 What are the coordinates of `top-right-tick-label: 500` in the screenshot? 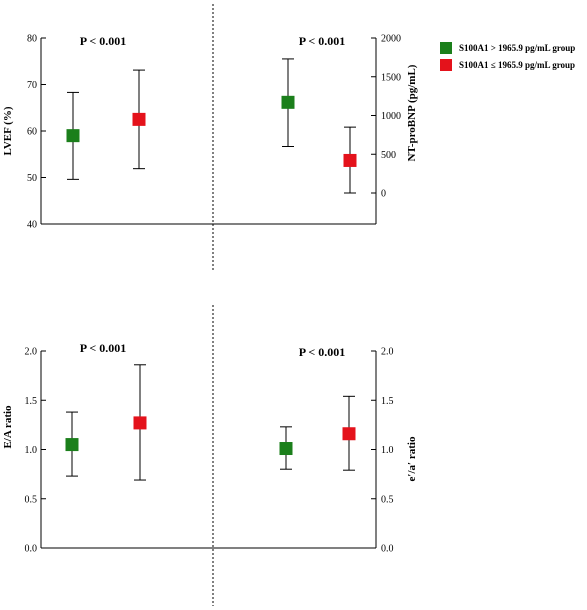 It's located at (388, 155).